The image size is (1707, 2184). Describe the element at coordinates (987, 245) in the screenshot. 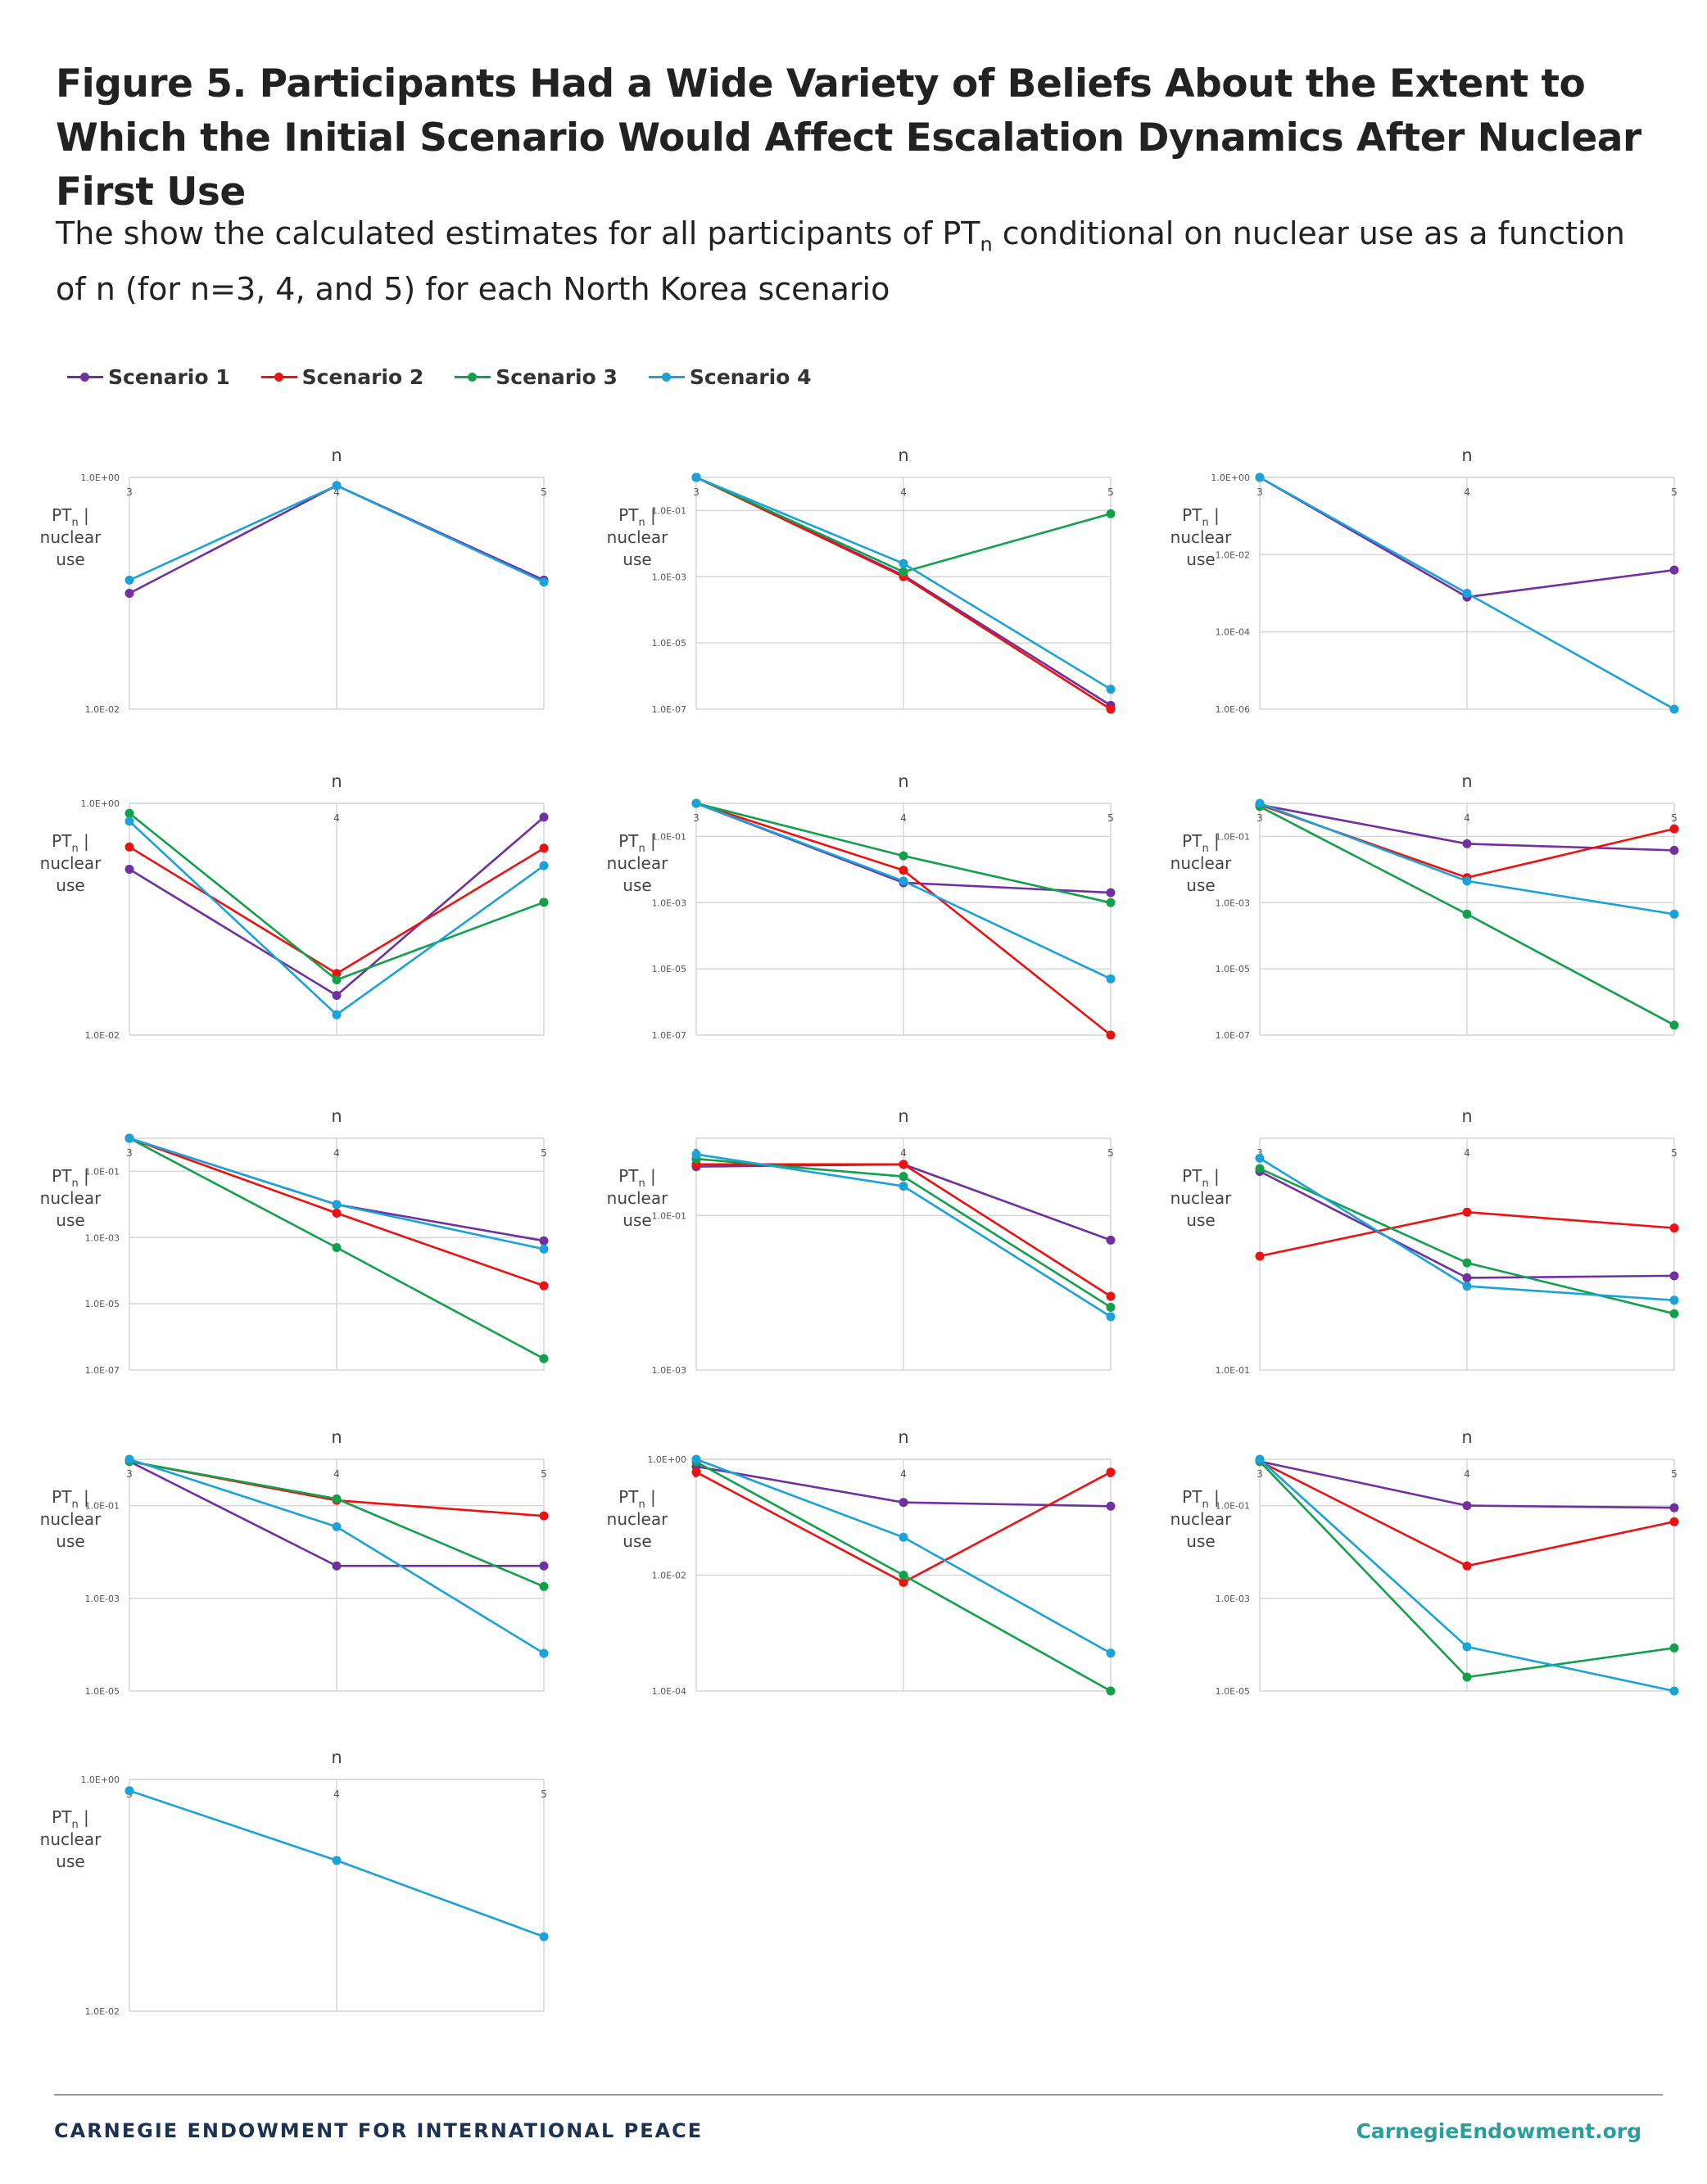

I see `subtitle-subscript: n` at that location.